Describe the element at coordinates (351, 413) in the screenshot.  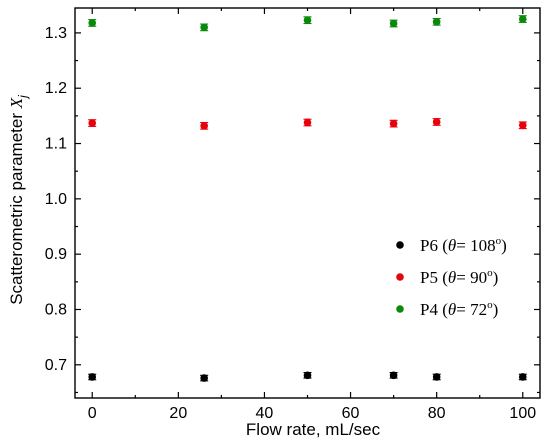
I see `x-tick-label: 60` at that location.